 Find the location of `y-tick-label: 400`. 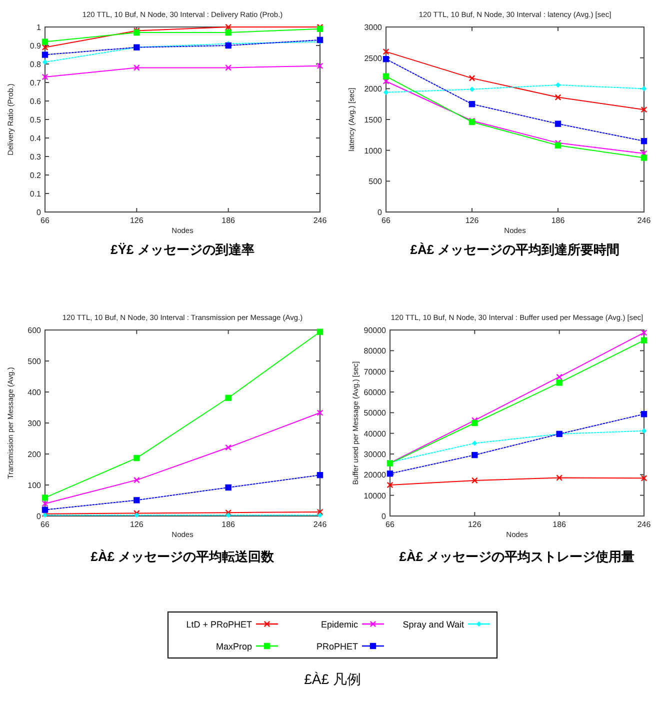

y-tick-label: 400 is located at coordinates (35, 392).